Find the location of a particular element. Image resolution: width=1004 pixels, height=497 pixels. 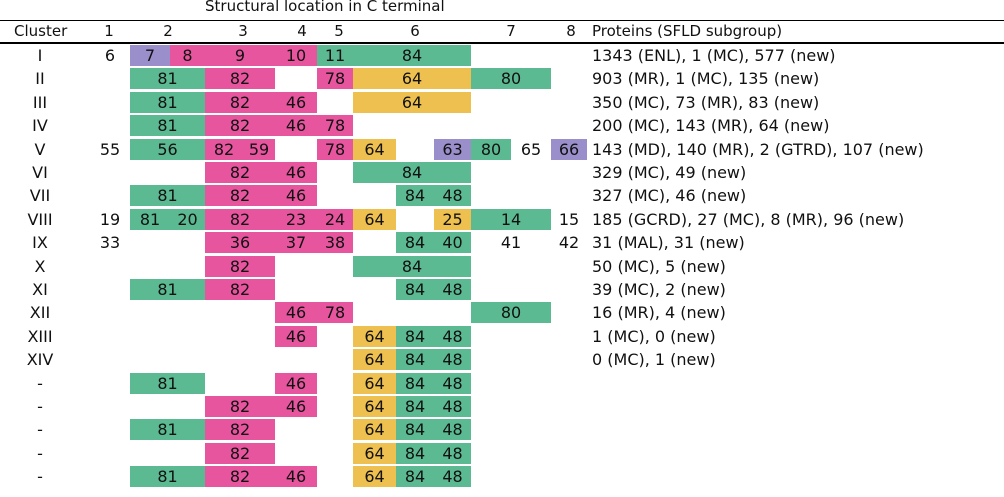

cell-value: 40 is located at coordinates (452, 243).